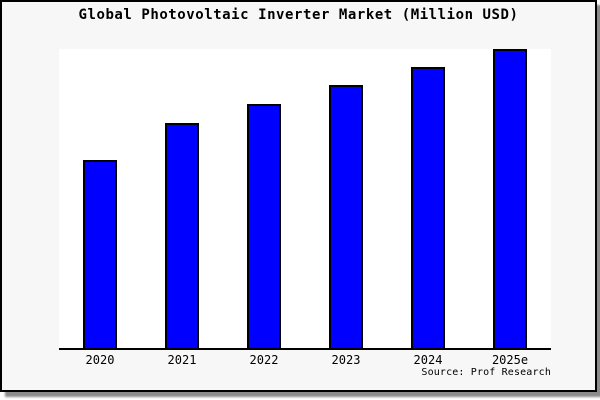 The image size is (600, 400). What do you see at coordinates (346, 216) in the screenshot?
I see `bar-2023` at bounding box center [346, 216].